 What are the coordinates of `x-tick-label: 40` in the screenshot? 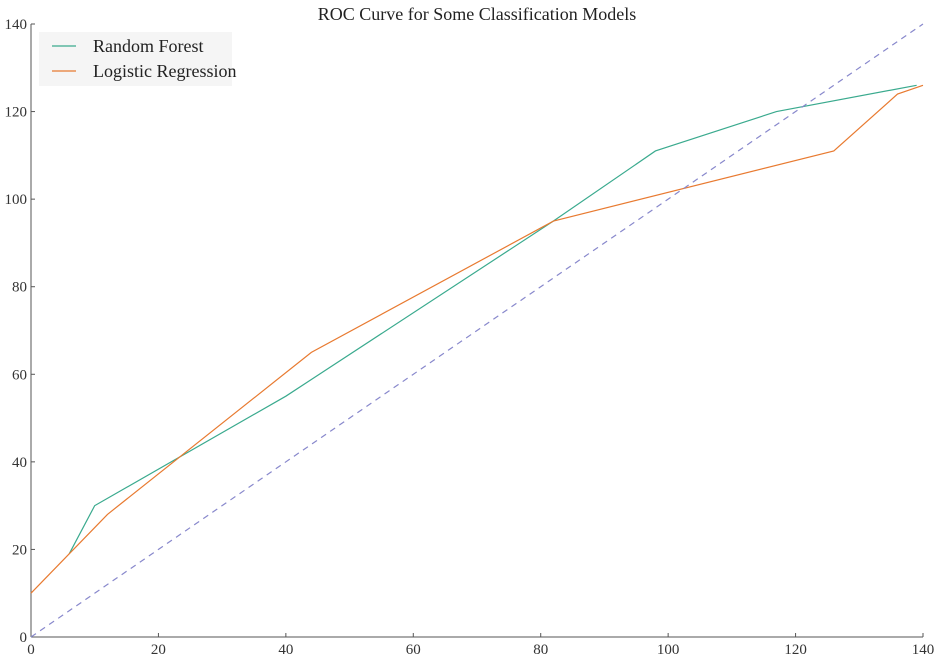 It's located at (285, 650).